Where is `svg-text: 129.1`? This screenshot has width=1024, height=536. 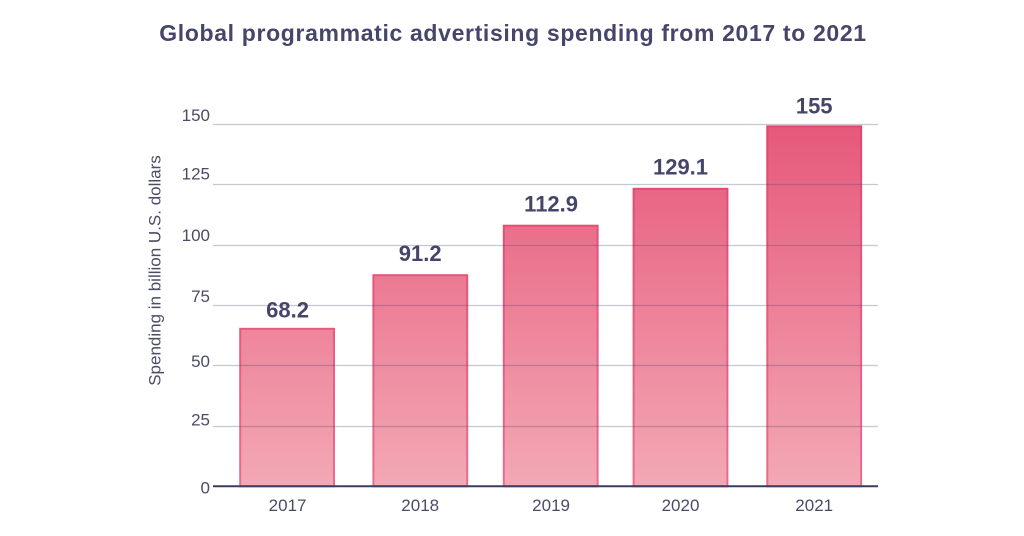 svg-text: 129.1 is located at coordinates (680, 166).